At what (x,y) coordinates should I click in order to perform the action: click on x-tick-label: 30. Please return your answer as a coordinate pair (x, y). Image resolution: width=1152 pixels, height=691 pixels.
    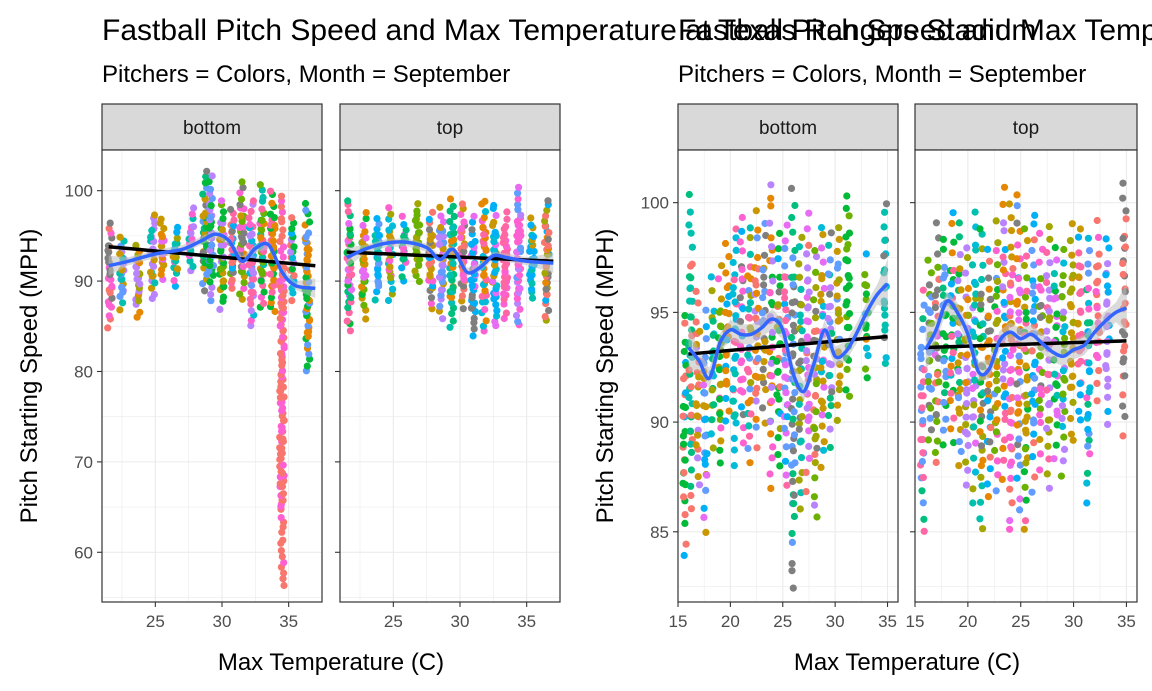
    Looking at the image, I should click on (222, 621).